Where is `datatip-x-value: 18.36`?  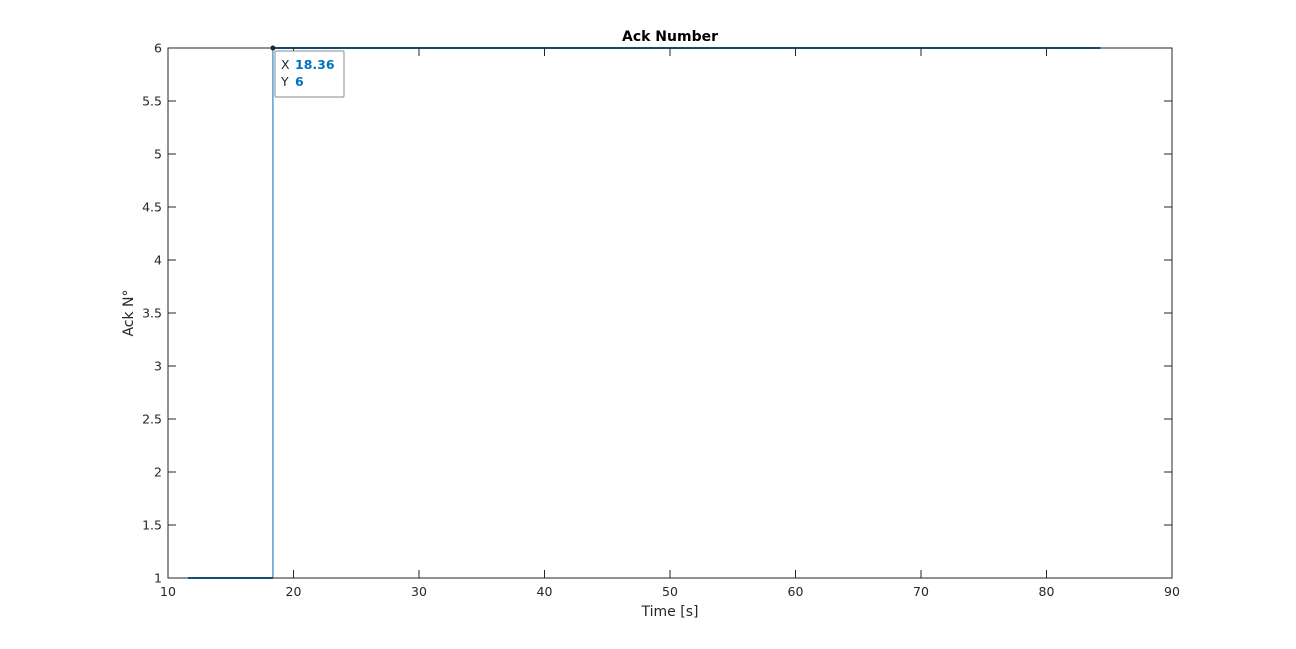
datatip-x-value: 18.36 is located at coordinates (315, 64).